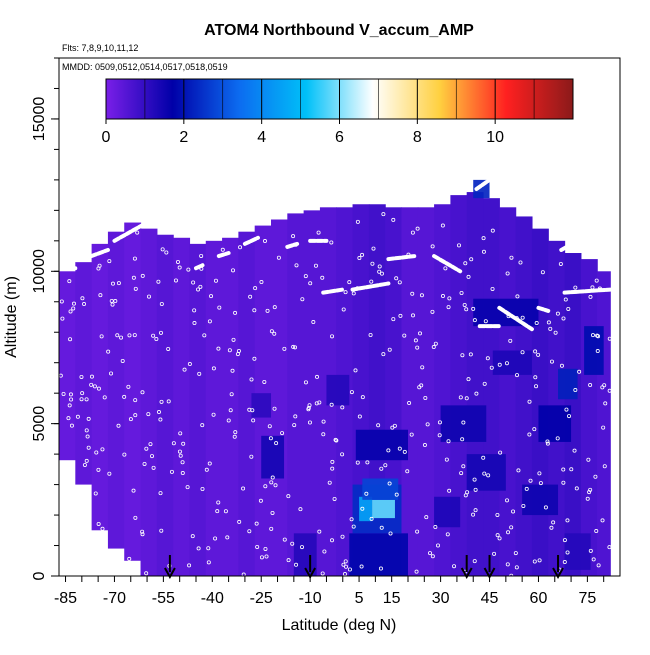 The width and height of the screenshot is (650, 655). What do you see at coordinates (310, 598) in the screenshot?
I see `x-tick-label: -10` at bounding box center [310, 598].